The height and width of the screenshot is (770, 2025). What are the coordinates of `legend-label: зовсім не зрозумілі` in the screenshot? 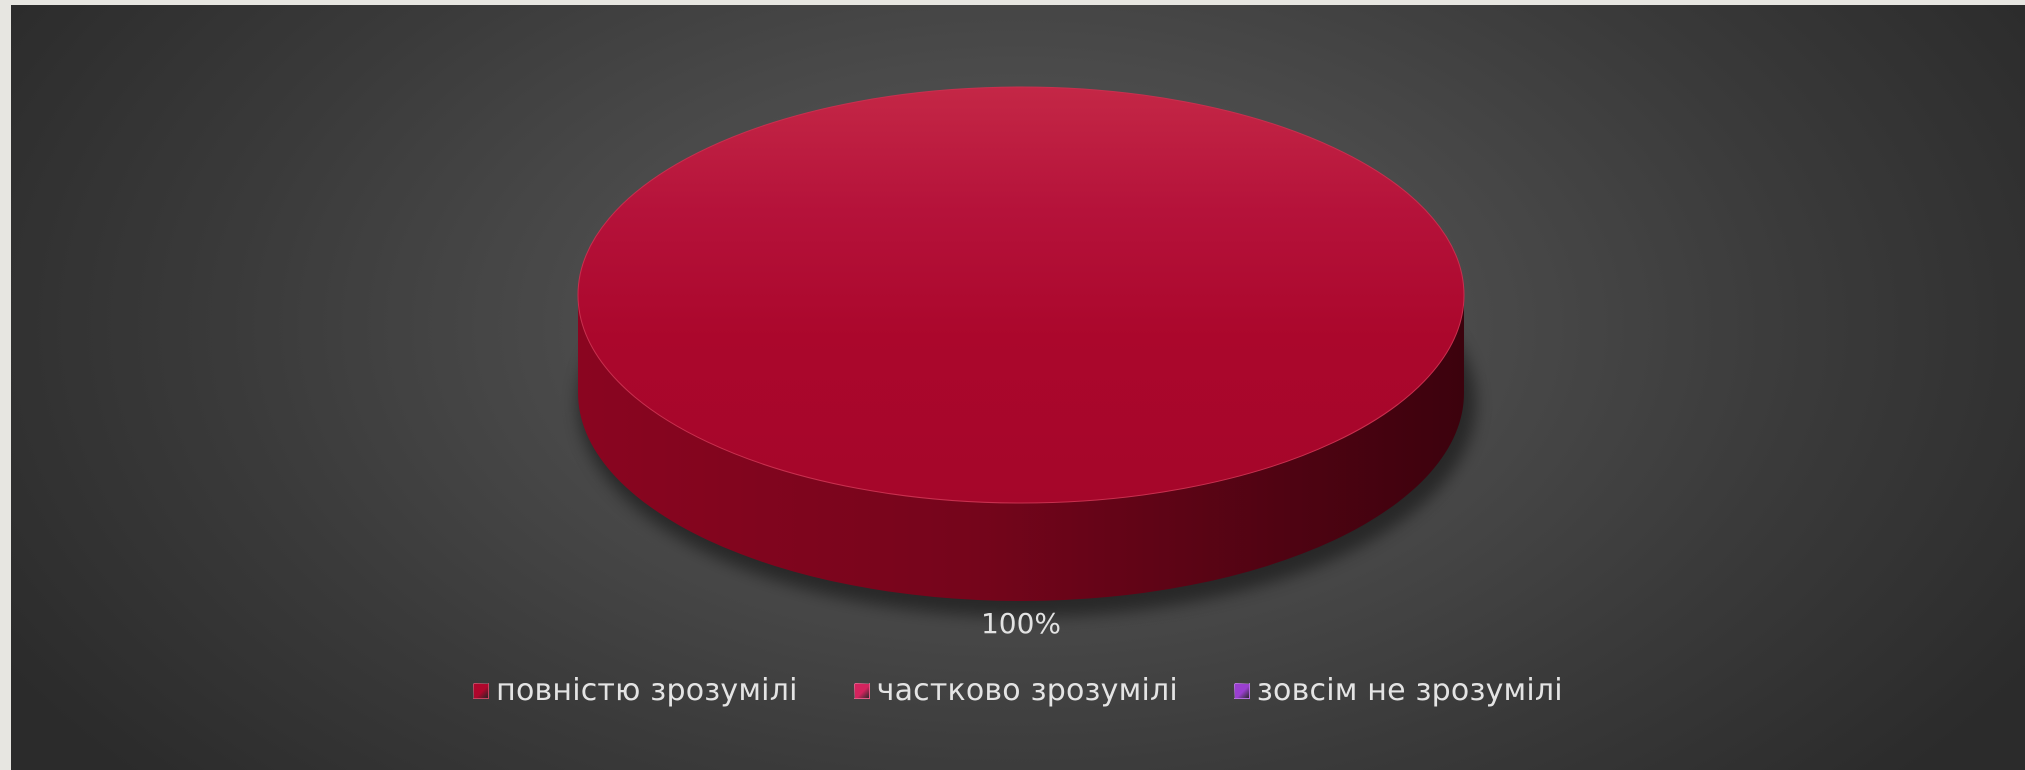 It's located at (1409, 690).